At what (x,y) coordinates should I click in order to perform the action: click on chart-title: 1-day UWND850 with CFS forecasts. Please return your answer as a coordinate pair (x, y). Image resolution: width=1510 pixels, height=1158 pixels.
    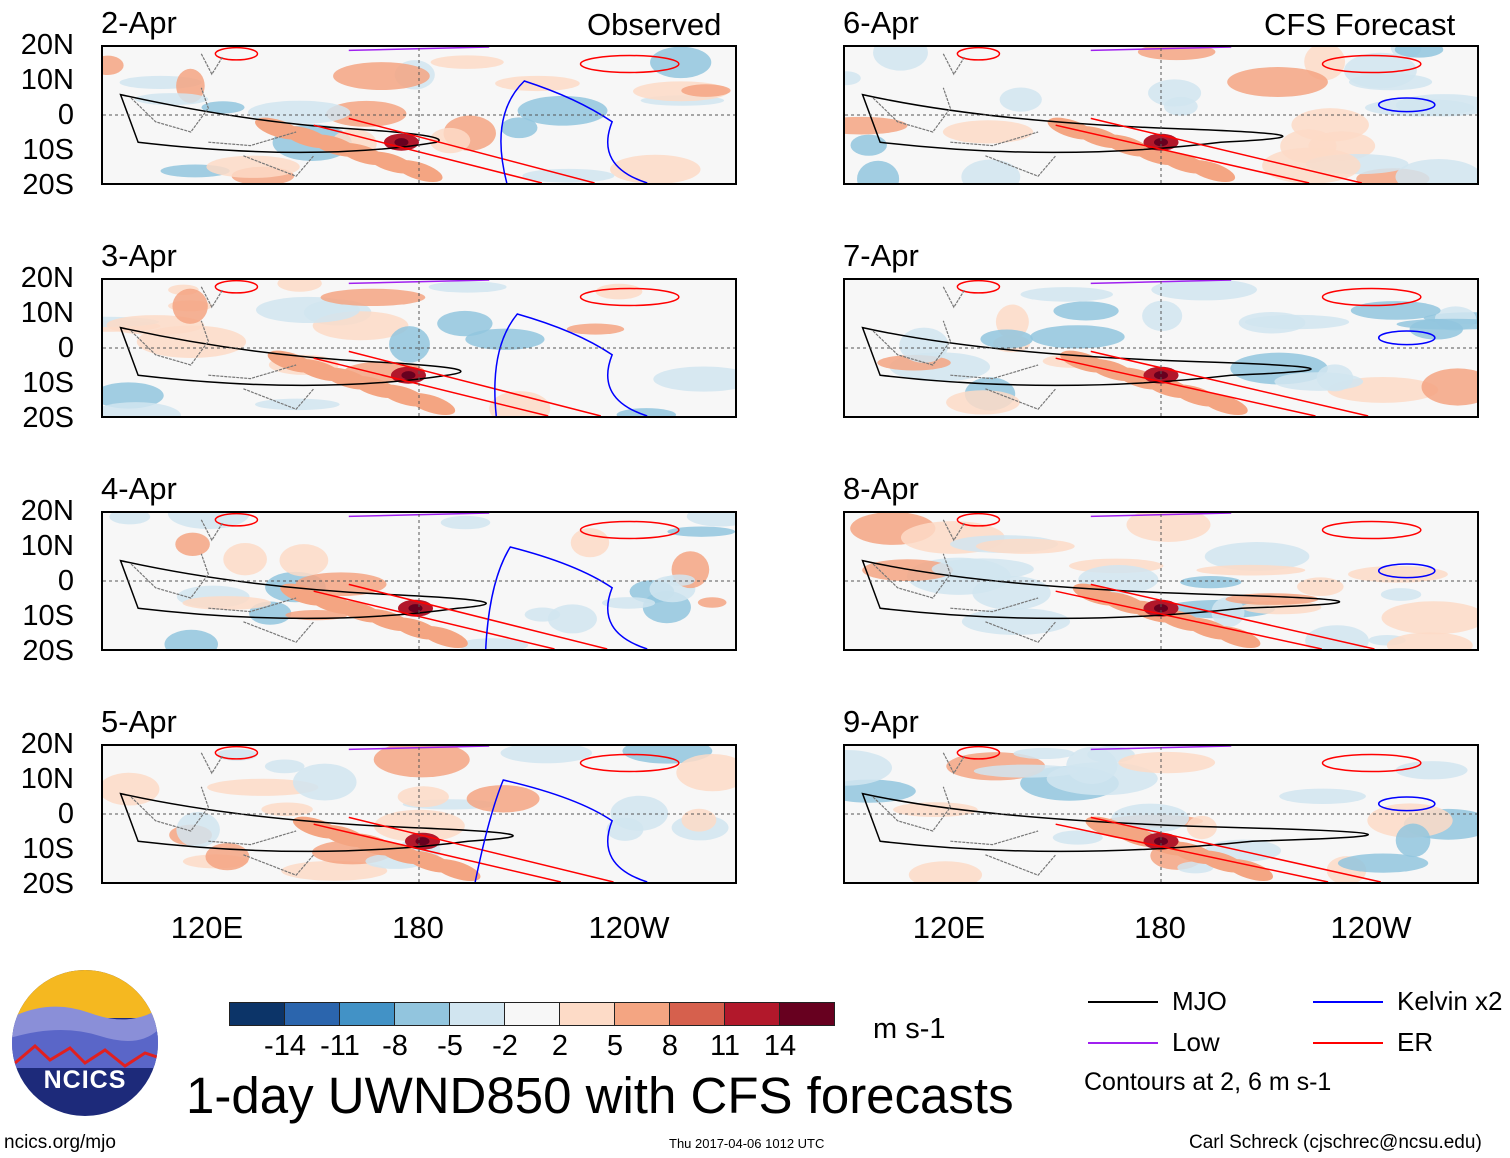
    Looking at the image, I should click on (600, 1095).